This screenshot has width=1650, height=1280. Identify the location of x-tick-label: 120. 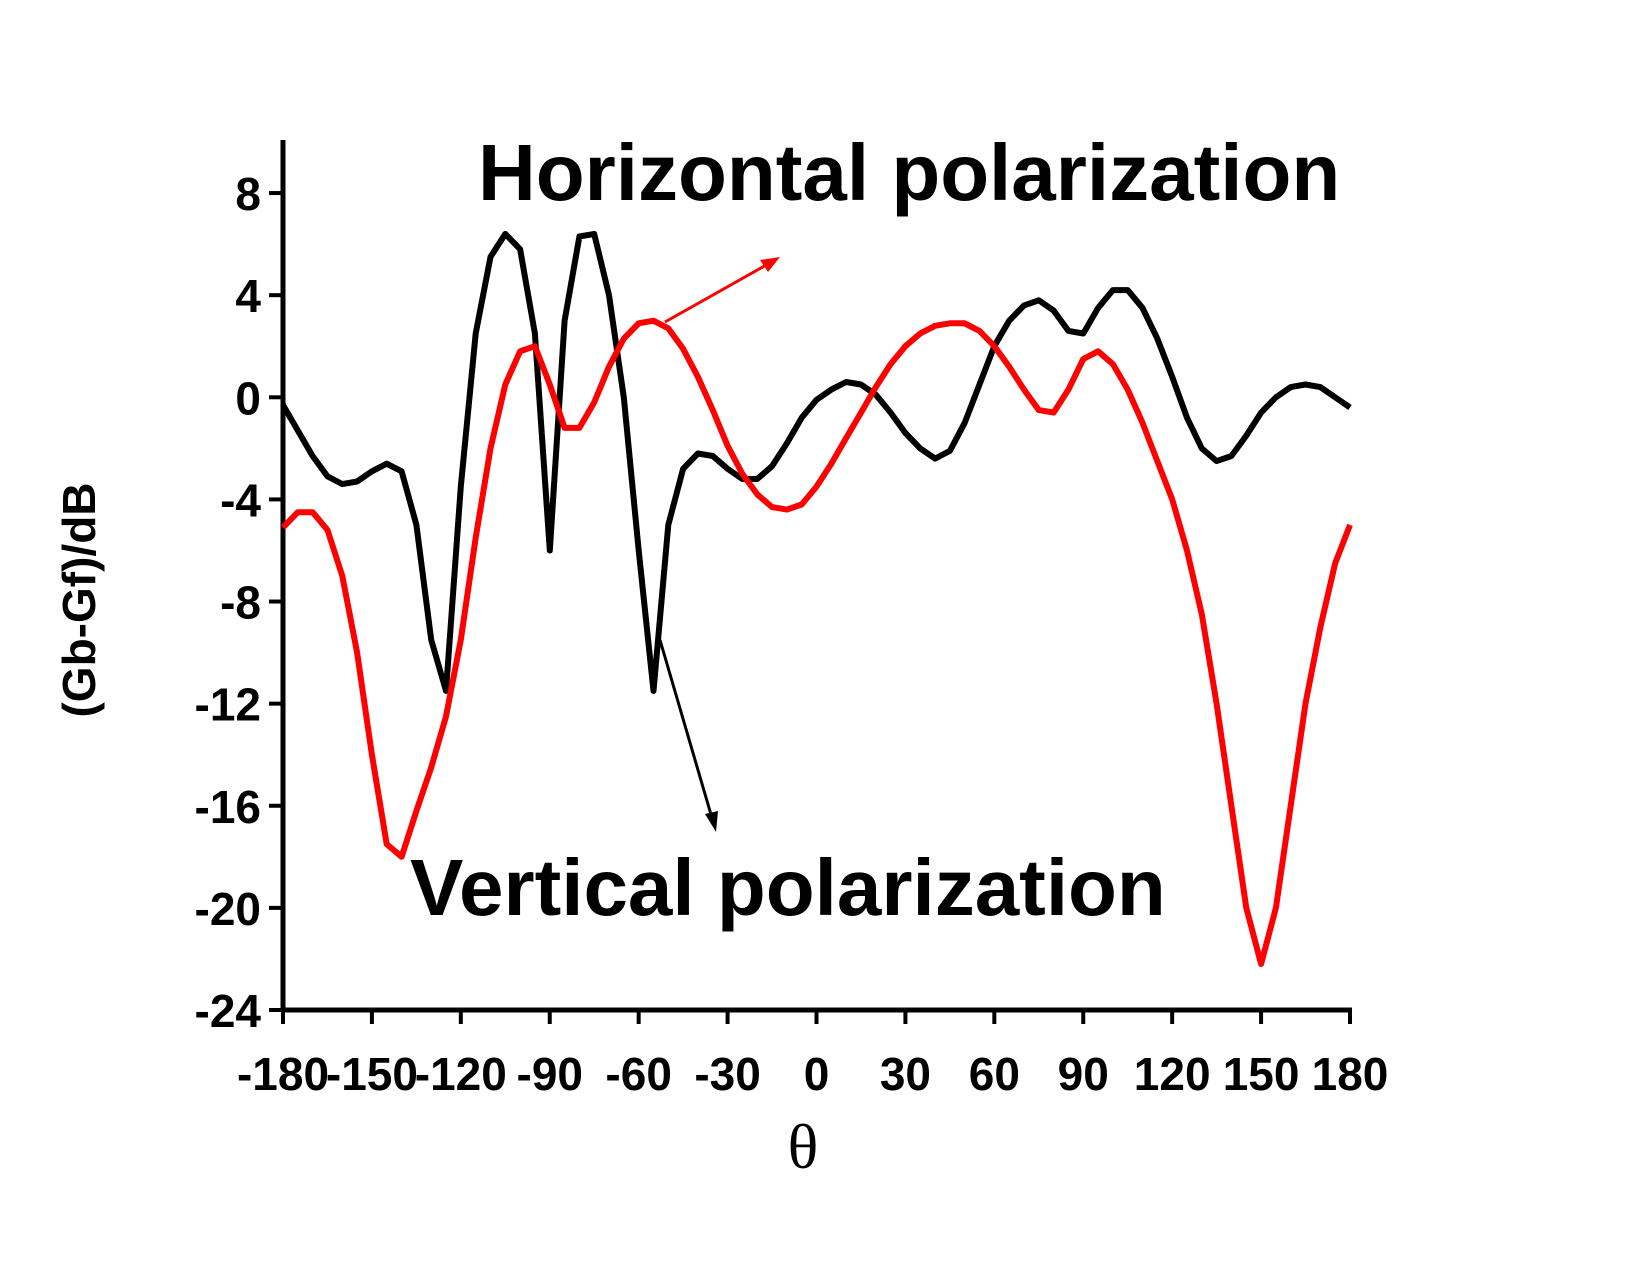
(1172, 1074).